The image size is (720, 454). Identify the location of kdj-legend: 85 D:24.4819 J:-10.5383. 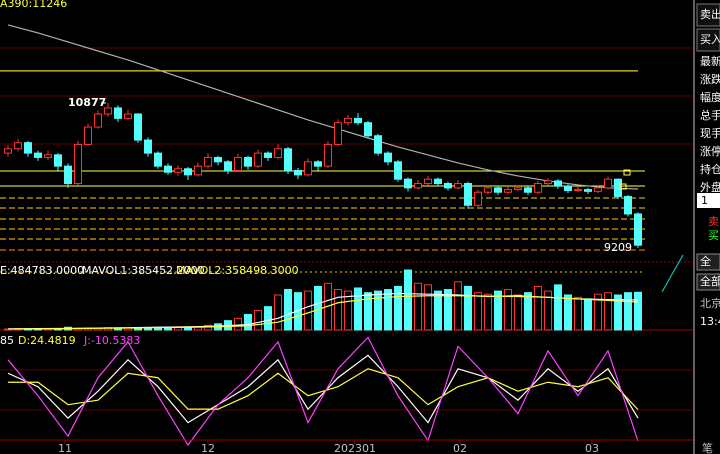
(70, 340).